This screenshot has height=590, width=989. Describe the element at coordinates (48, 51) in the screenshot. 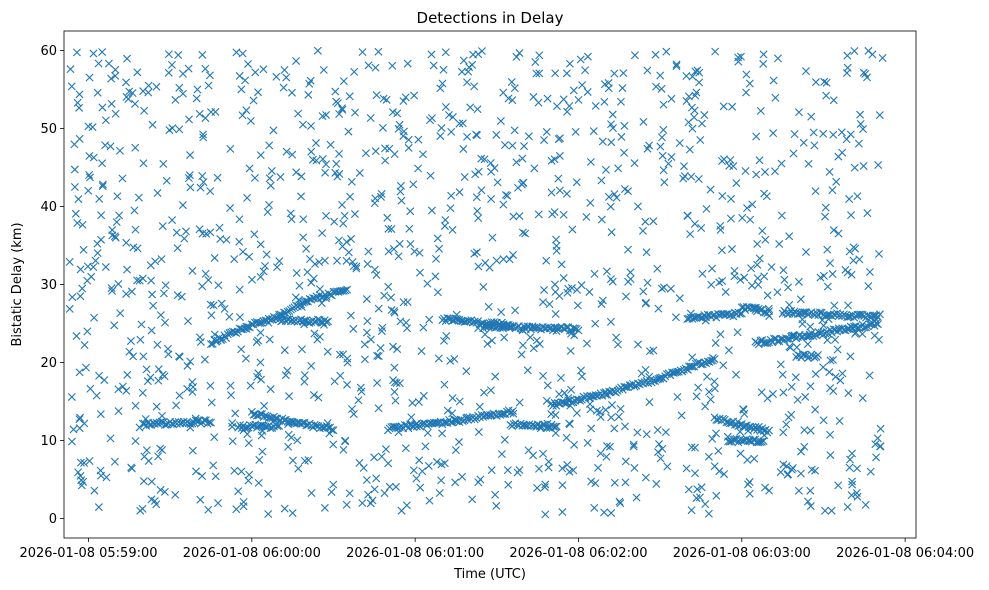

I see `y-tick-label: 60` at that location.